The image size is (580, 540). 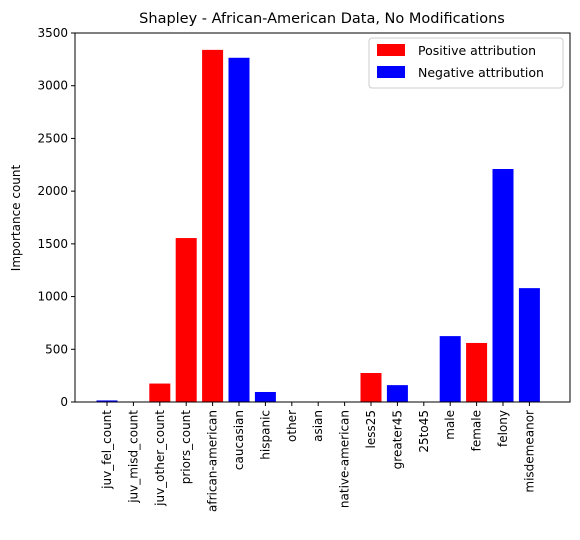 What do you see at coordinates (292, 426) in the screenshot?
I see `x-tick-label: other` at bounding box center [292, 426].